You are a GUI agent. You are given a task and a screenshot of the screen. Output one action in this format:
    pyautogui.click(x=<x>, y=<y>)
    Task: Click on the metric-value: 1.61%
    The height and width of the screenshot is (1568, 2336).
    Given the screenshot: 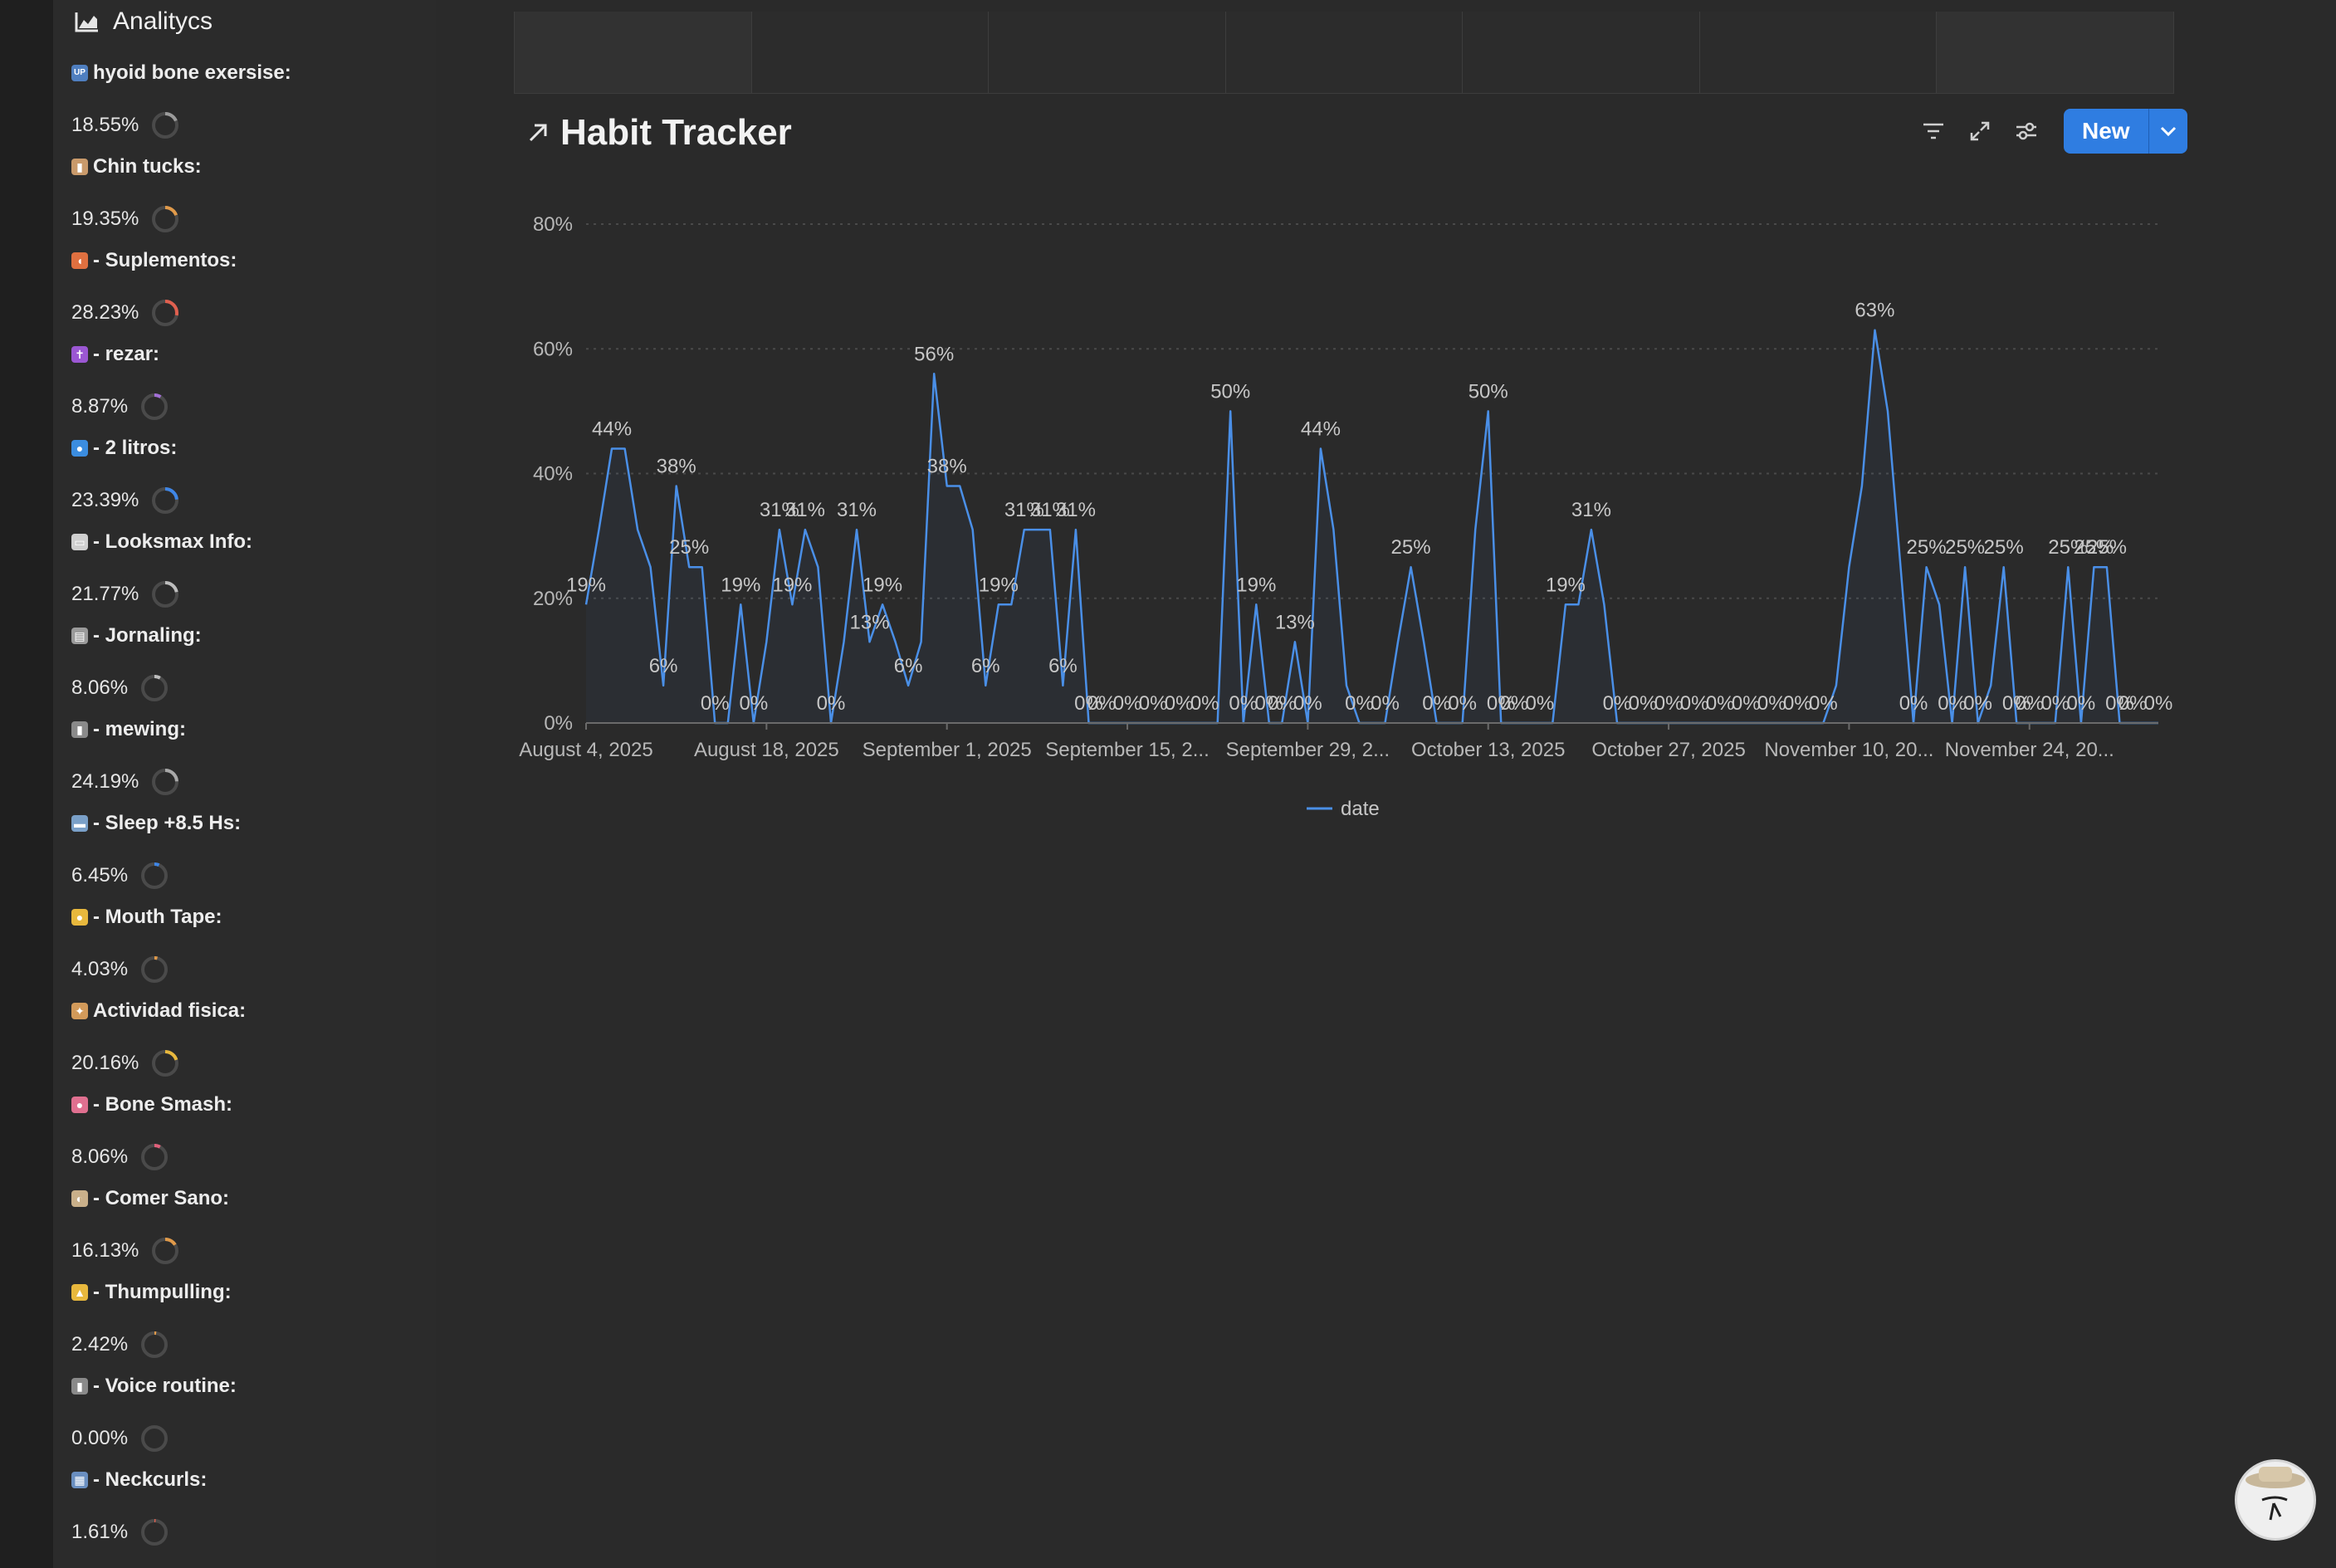 What is the action you would take?
    pyautogui.click(x=100, y=1532)
    